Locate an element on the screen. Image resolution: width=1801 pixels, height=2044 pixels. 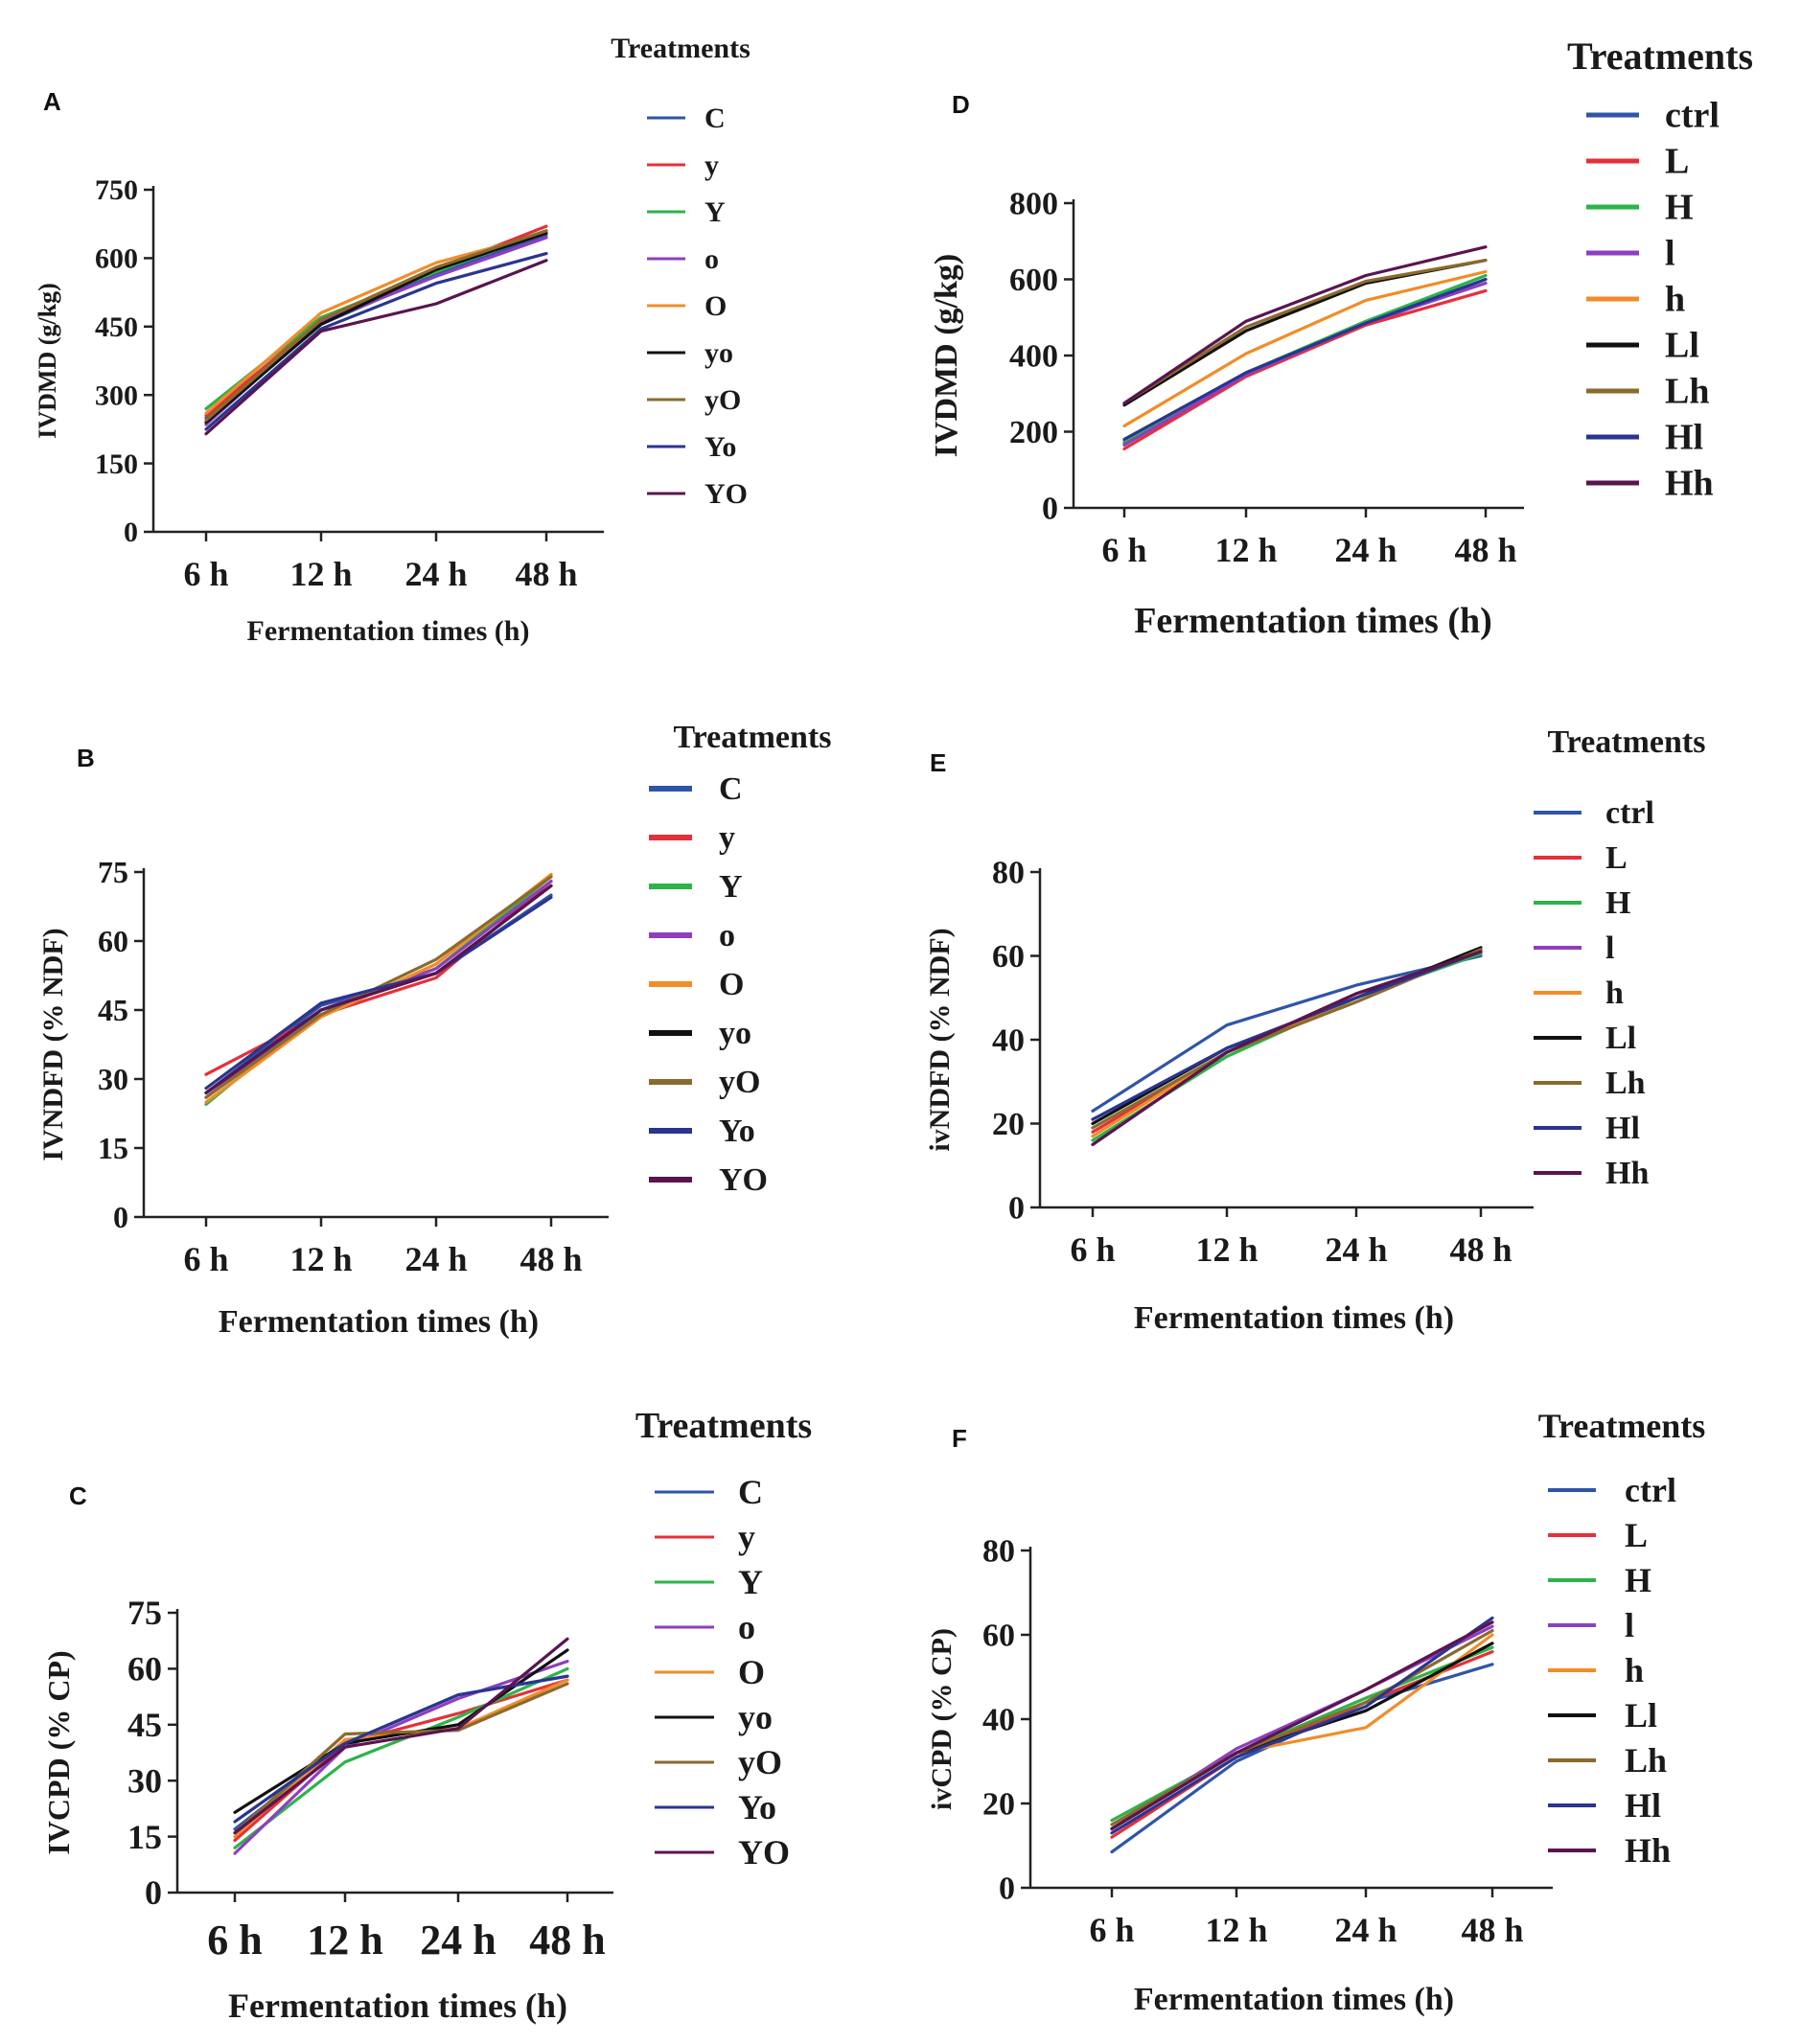
y-tick-label: 750 is located at coordinates (117, 190).